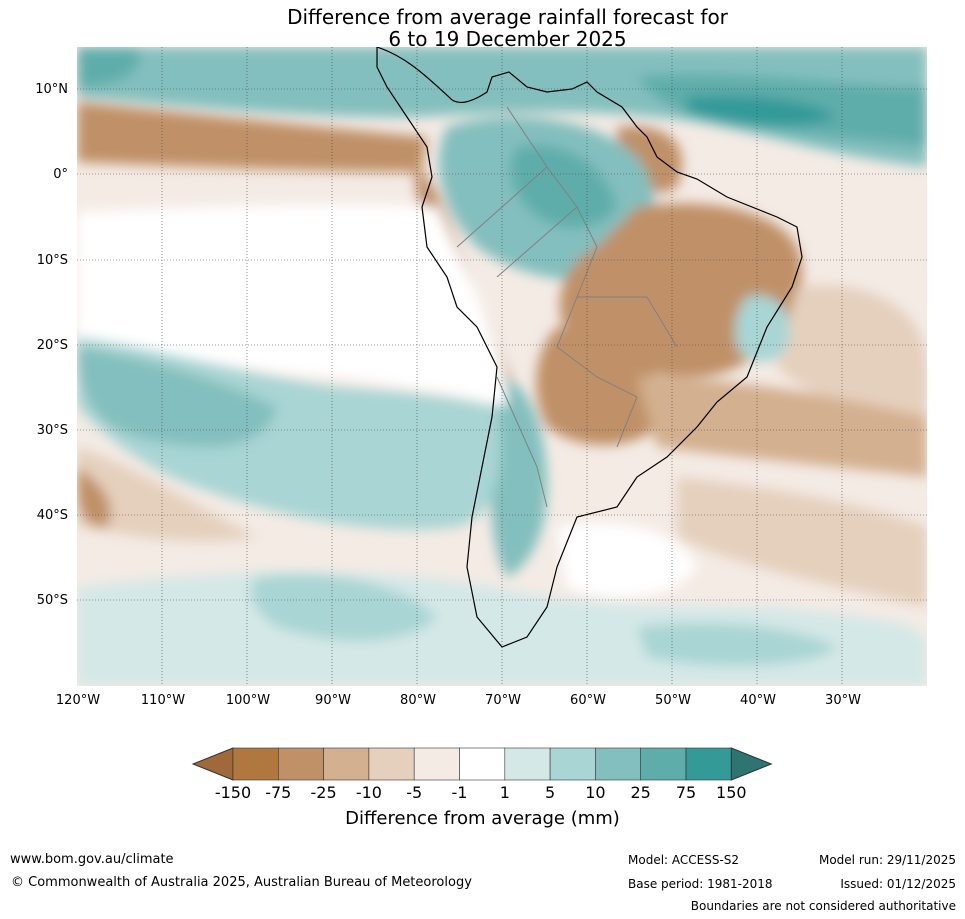 The image size is (965, 919). Describe the element at coordinates (233, 792) in the screenshot. I see `colorbar-tick-label: -150` at that location.